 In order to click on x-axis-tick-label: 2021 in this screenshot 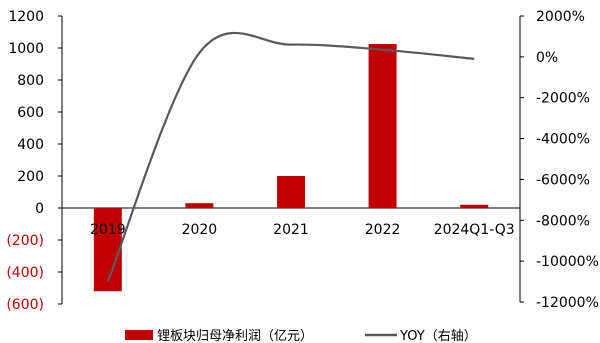, I will do `click(291, 230)`.